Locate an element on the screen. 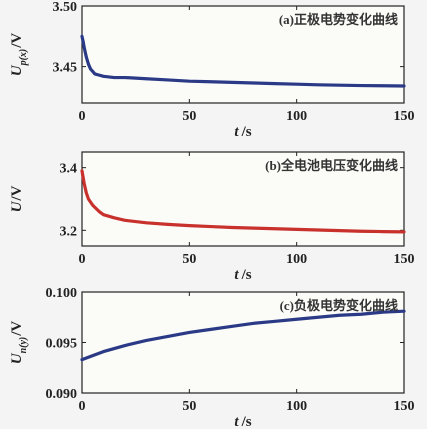  panel-label-a: (a)正极电势变化曲线 is located at coordinates (338, 19).